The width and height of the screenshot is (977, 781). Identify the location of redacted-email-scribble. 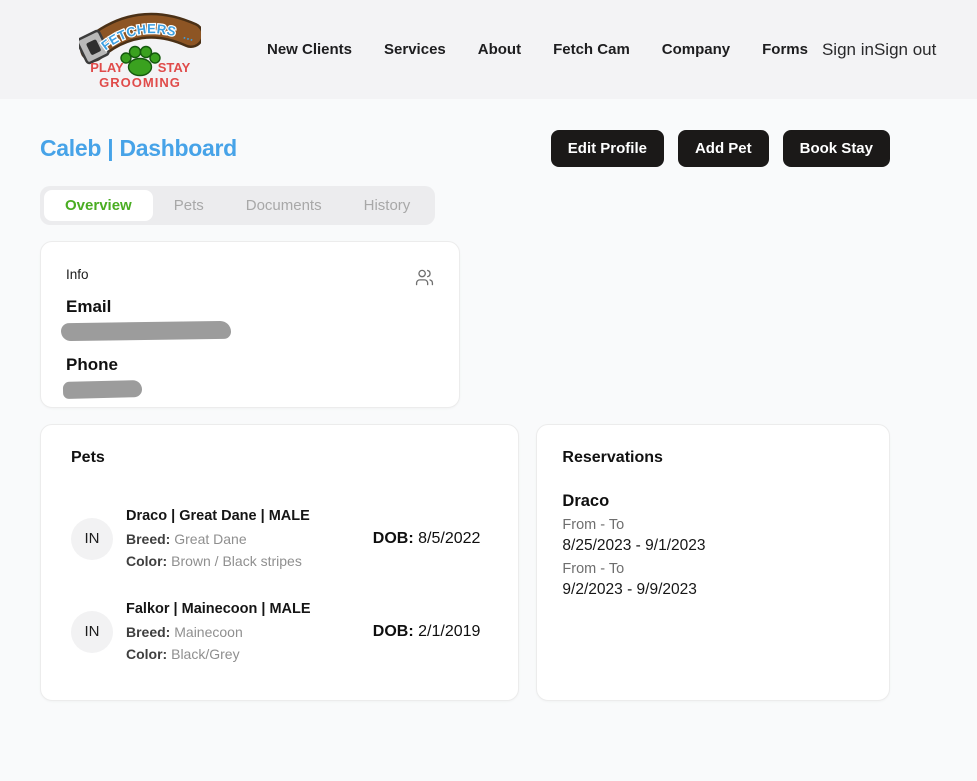
(146, 331).